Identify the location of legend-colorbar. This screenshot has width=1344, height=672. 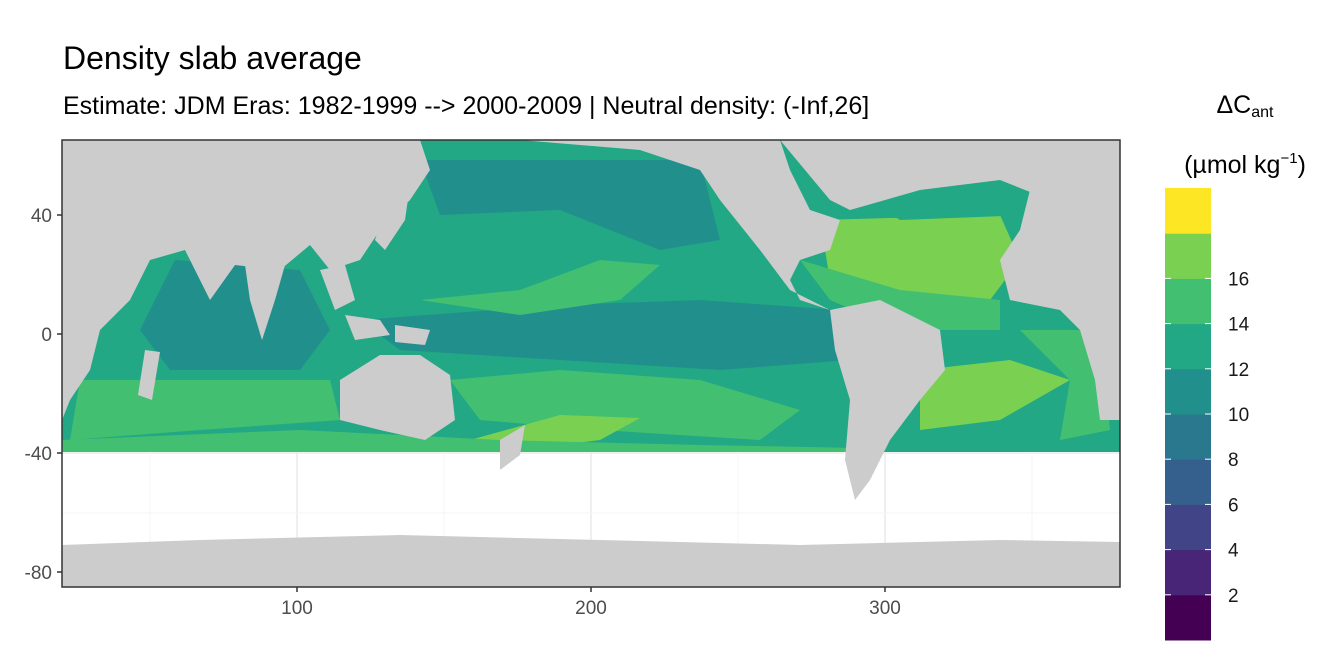
(1188, 414).